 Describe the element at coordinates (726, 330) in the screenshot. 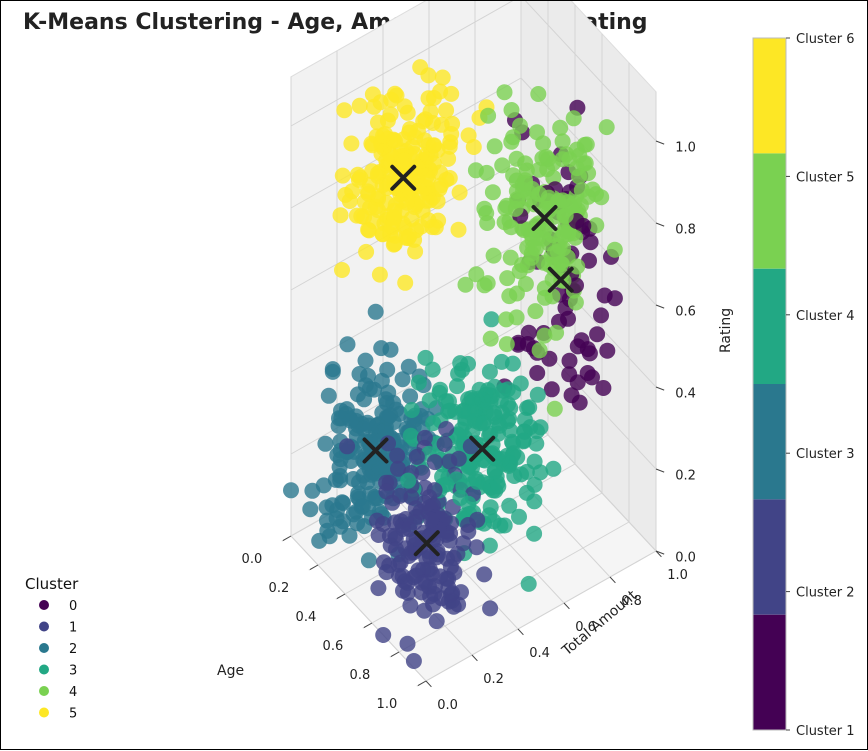

I see `z-axis-label: Rating` at that location.